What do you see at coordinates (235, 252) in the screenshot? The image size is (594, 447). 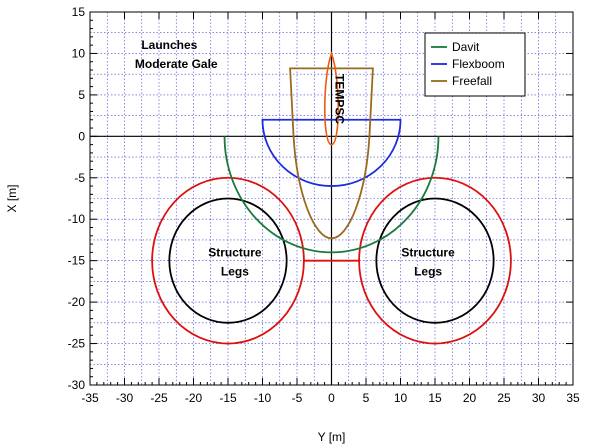 I see `annotation-structure-legs-left-line1: Structure` at bounding box center [235, 252].